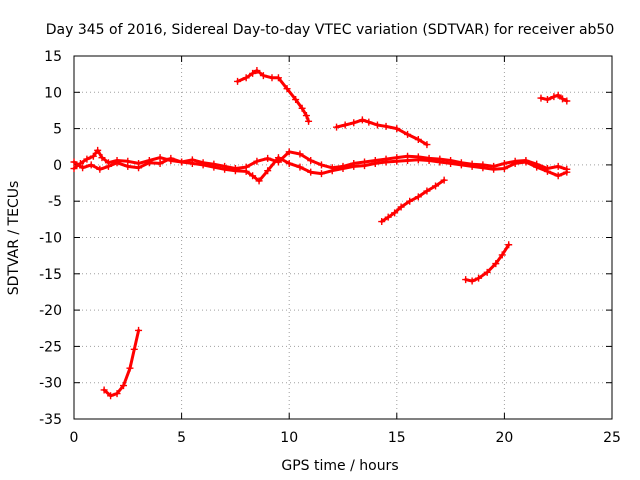  Describe the element at coordinates (50, 275) in the screenshot. I see `y-tick-label: -15` at that location.